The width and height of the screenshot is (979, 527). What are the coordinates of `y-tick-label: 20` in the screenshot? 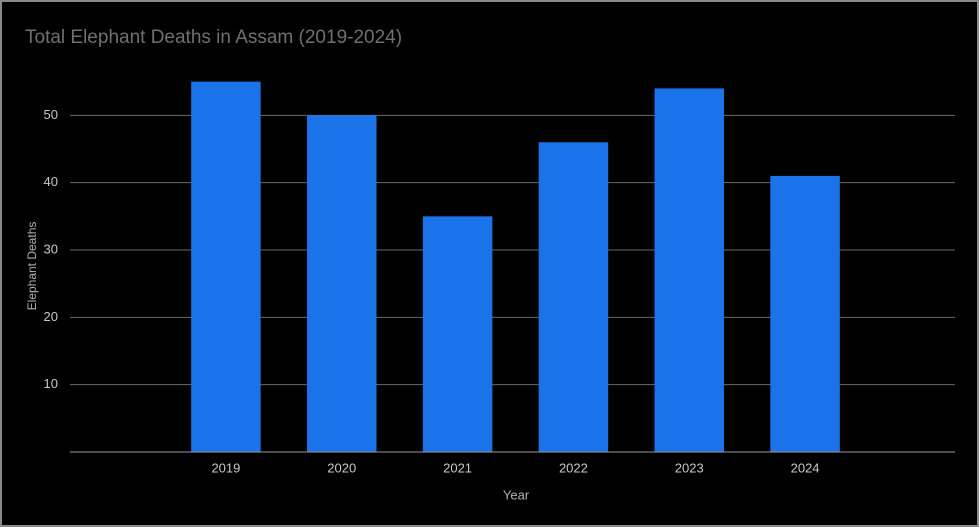 It's located at (51, 316).